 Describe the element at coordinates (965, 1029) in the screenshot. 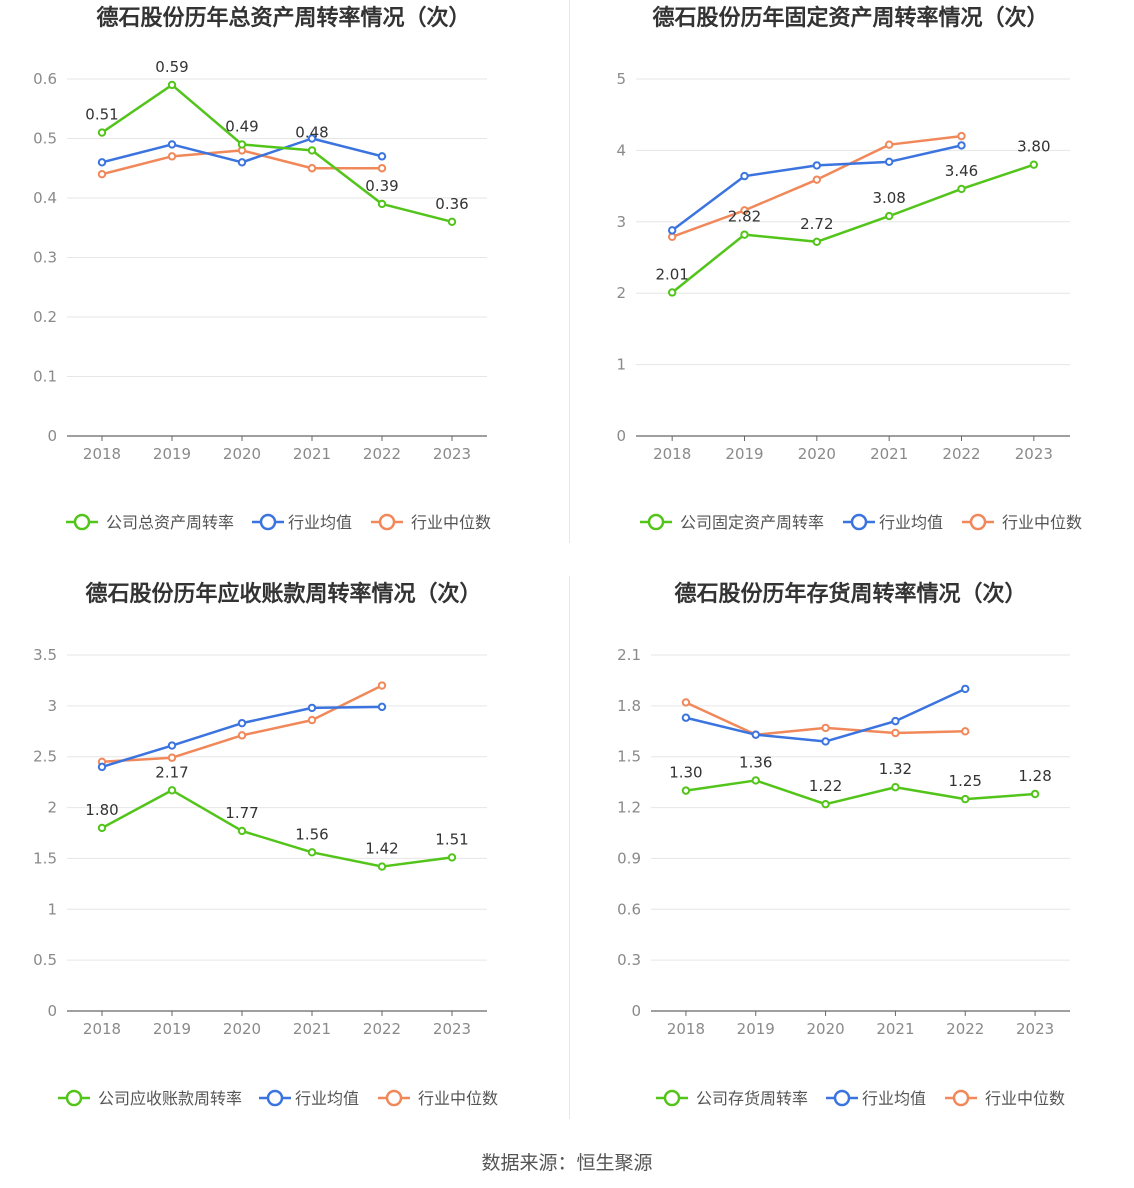

I see `x-tick-label: 2022` at that location.